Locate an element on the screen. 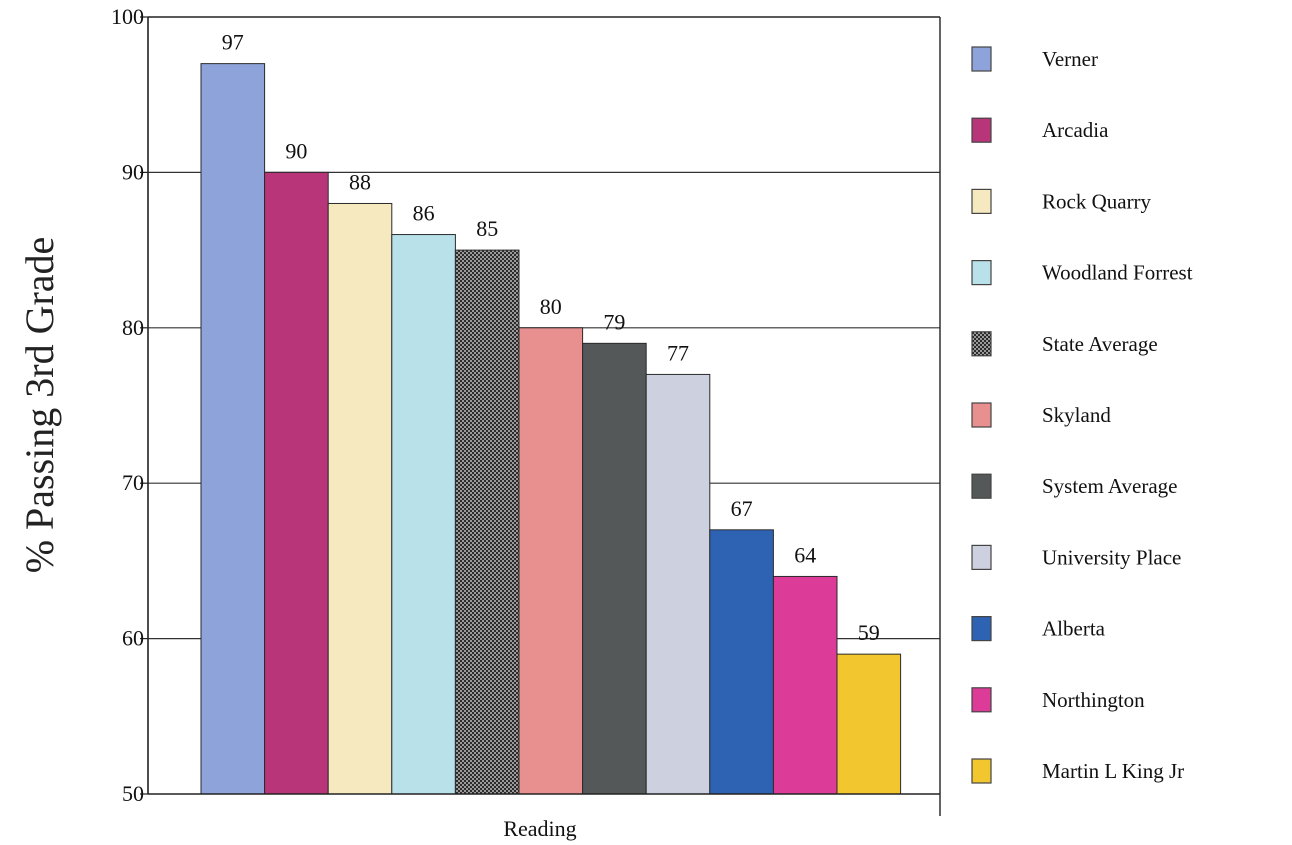 The image size is (1292, 845). legend-label: System Average is located at coordinates (1110, 486).